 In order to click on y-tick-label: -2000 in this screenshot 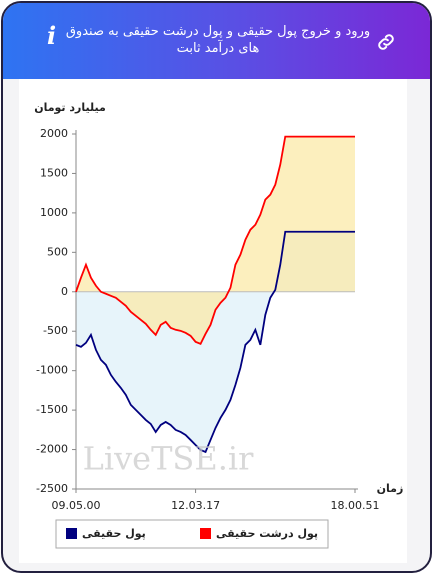, I will do `click(52, 449)`.